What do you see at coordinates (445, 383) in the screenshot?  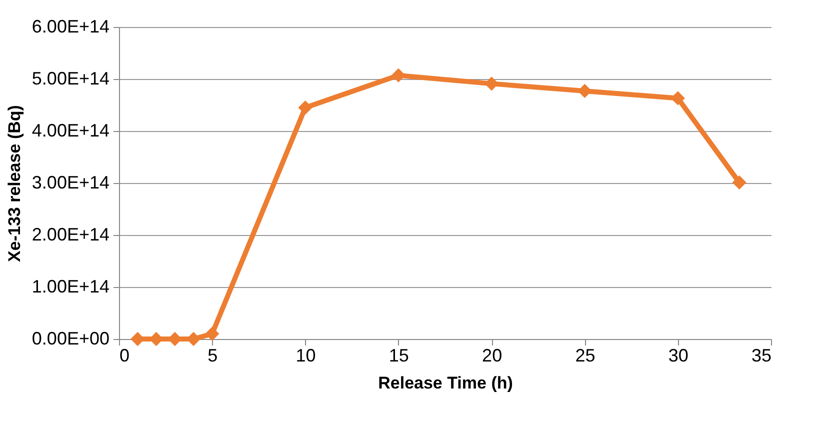 I see `x-axis-title: Release Time (h)` at bounding box center [445, 383].